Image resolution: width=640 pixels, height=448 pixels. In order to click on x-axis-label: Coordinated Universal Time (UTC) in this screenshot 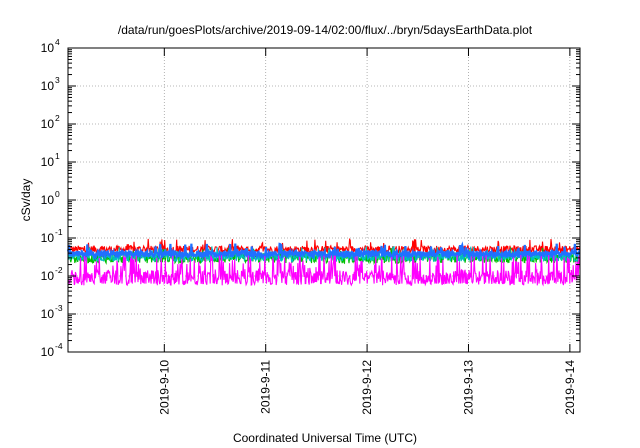, I will do `click(325, 438)`.